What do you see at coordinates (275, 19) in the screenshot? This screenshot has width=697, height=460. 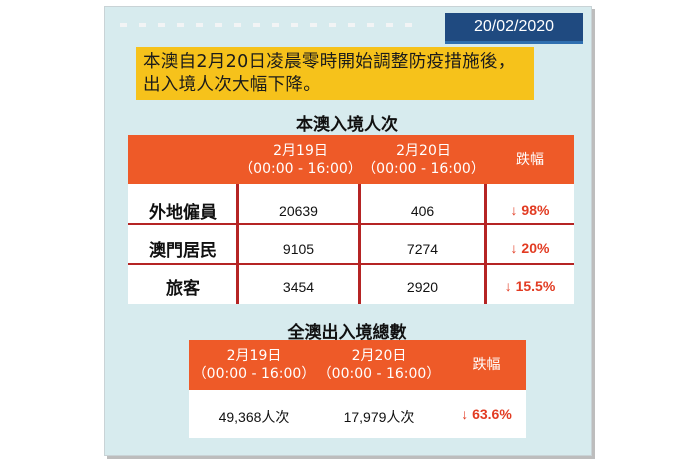 I see `decorative-dots` at bounding box center [275, 19].